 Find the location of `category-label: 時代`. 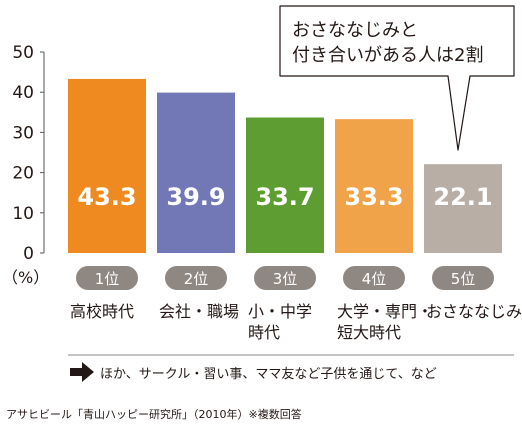

category-label: 時代 is located at coordinates (264, 332).